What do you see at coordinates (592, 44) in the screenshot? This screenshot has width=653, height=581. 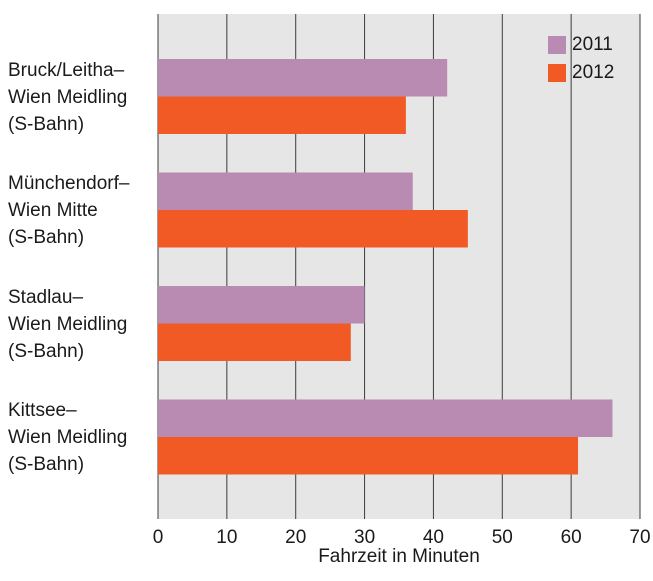 I see `legend-label-2011: 2011` at bounding box center [592, 44].